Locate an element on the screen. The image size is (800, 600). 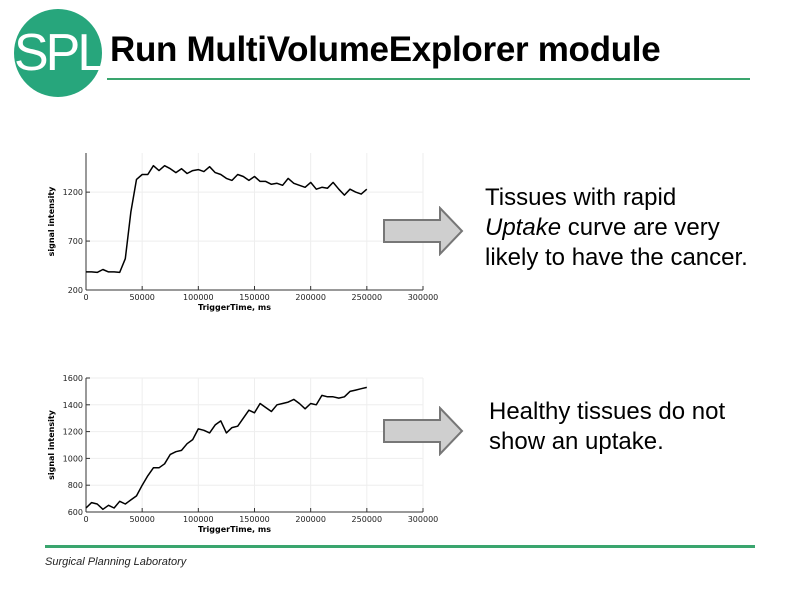
svg-text: 700 is located at coordinates (75, 241).